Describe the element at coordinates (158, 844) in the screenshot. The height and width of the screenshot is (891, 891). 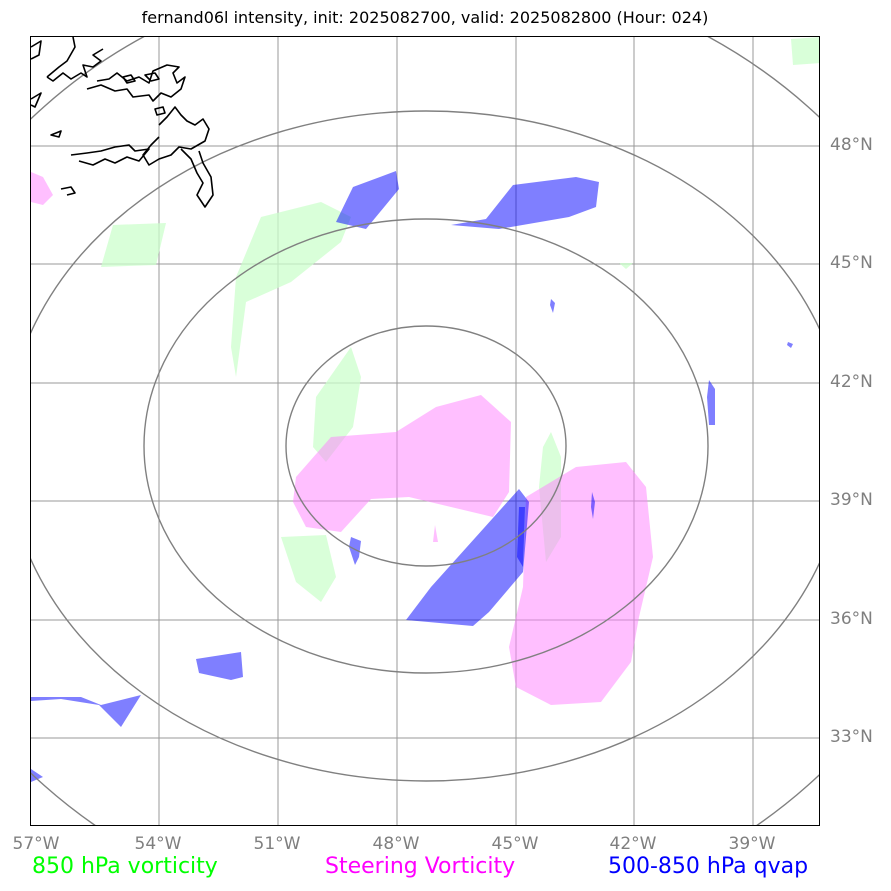
I see `lon-label-54w: 54°W` at that location.